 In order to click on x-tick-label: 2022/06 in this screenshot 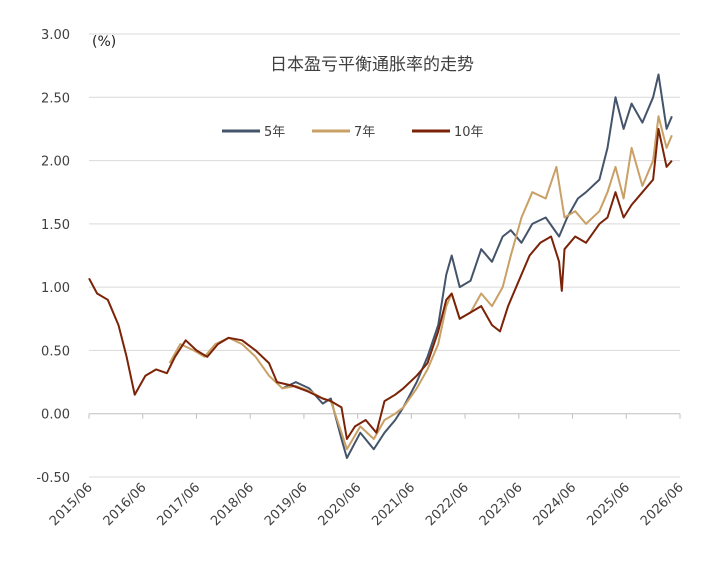, I will do `click(447, 504)`.